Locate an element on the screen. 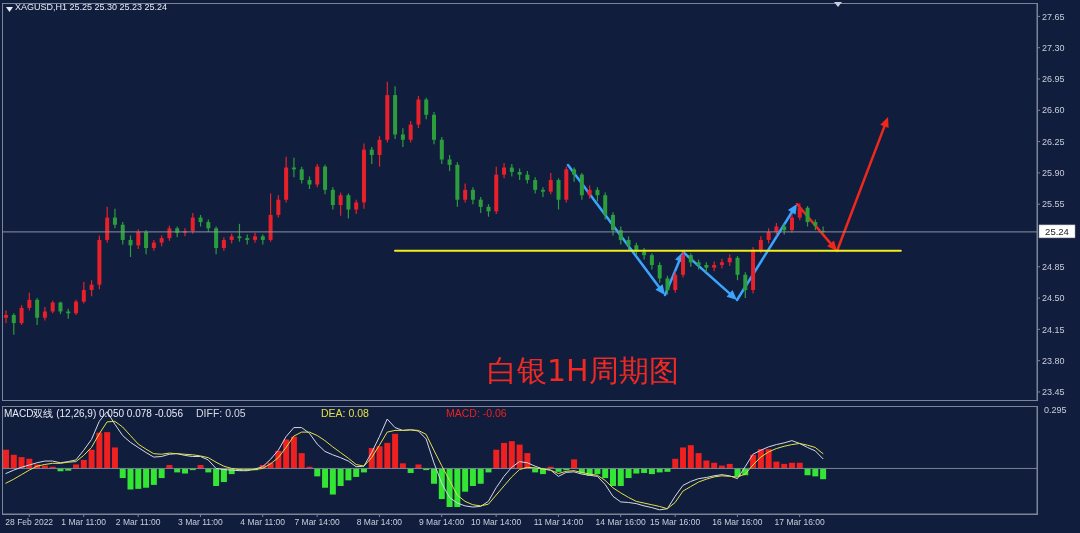 This screenshot has height=533, width=1080. text: DIFF: 0.05 is located at coordinates (221, 413).